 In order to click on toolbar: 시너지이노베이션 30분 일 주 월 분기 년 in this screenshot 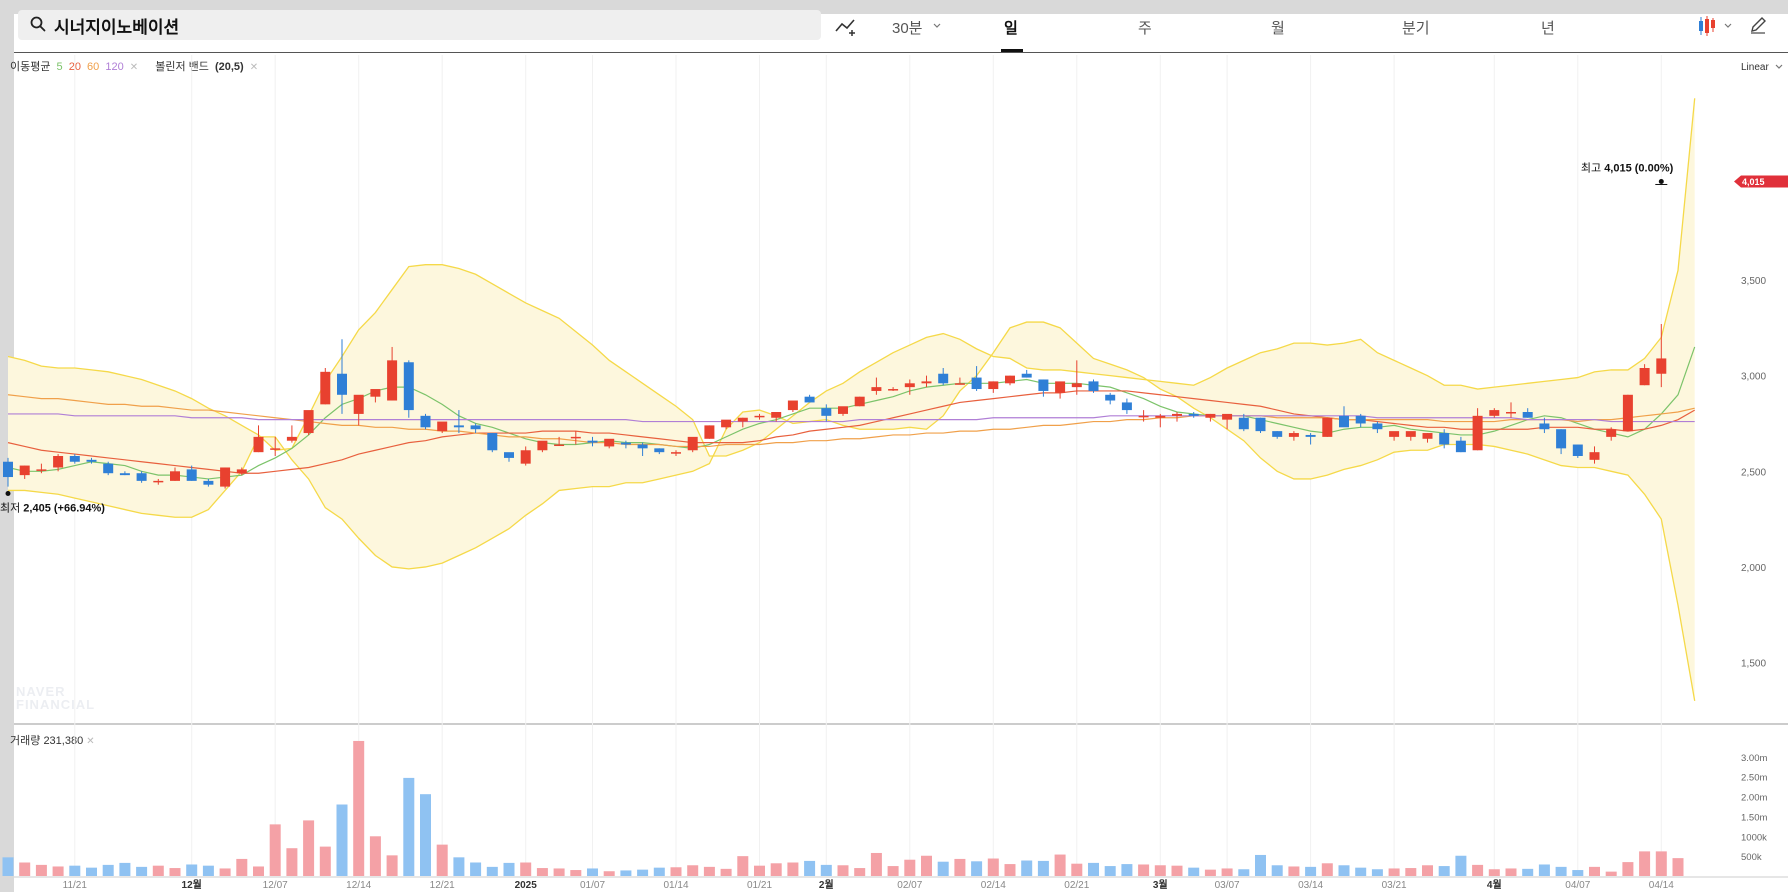, I will do `click(901, 31)`.